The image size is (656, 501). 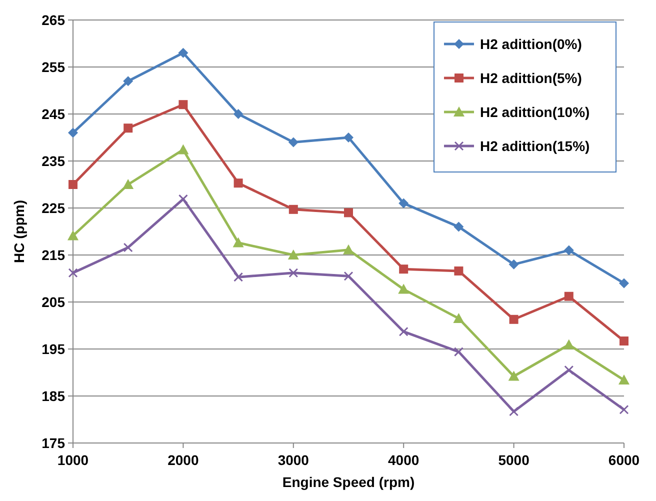 I want to click on y-tick-label: 245, so click(x=54, y=114).